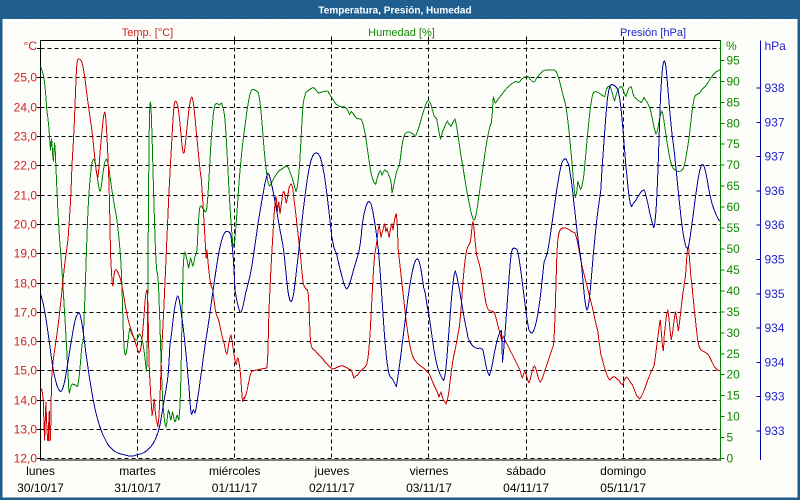 This screenshot has height=500, width=800. Describe the element at coordinates (332, 471) in the screenshot. I see `svg-text: jueves` at that location.